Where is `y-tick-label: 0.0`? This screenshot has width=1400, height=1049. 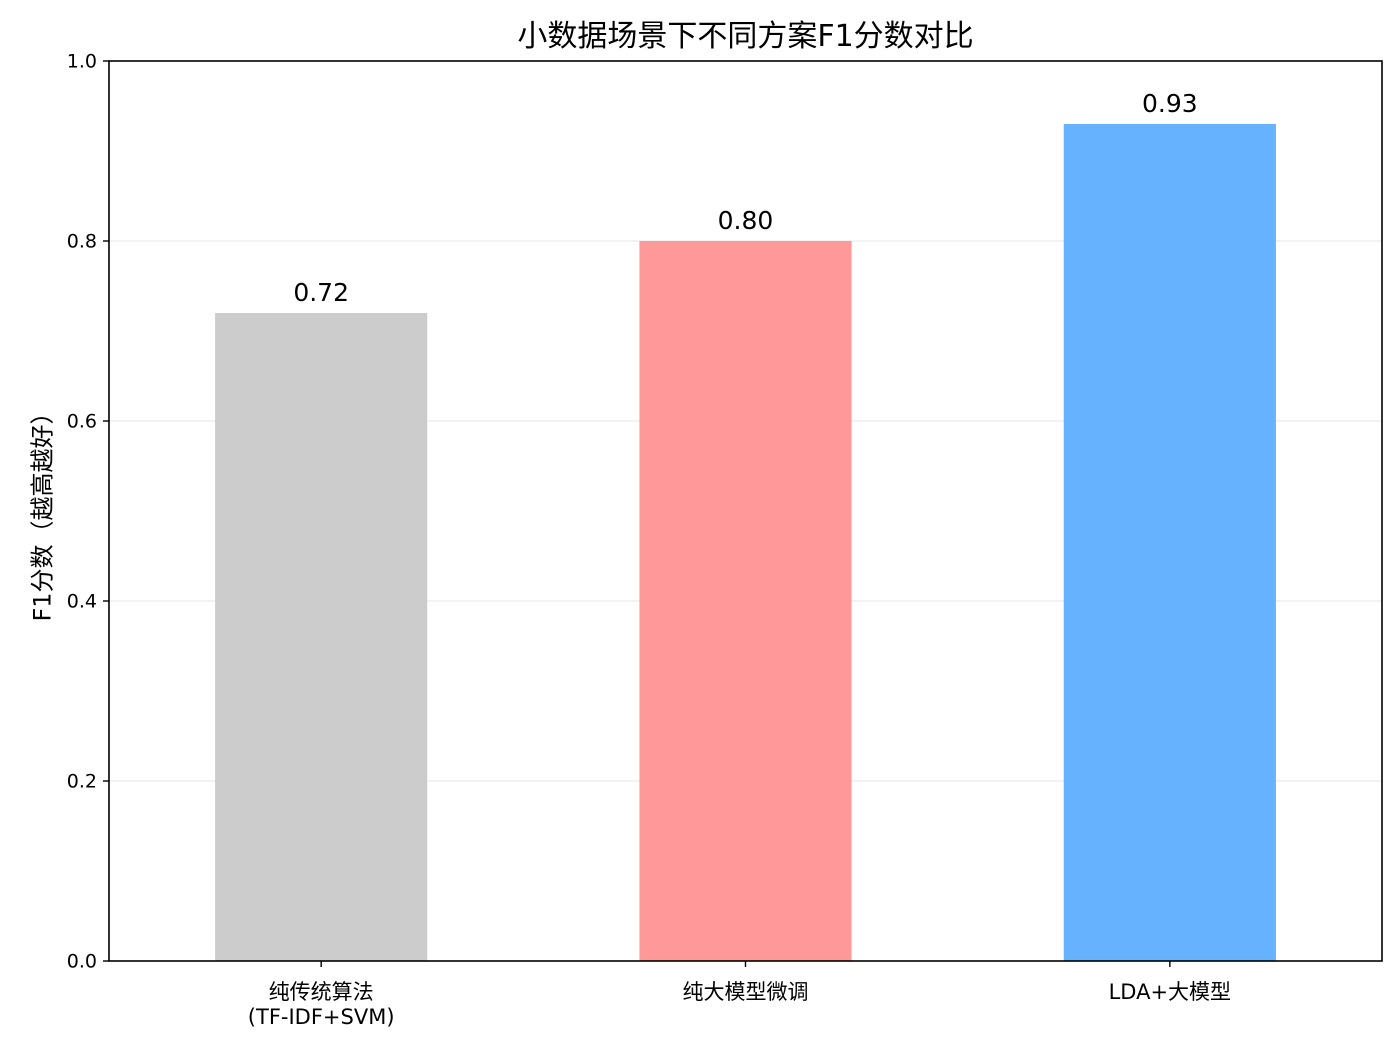
y-tick-label: 0.0 is located at coordinates (82, 962).